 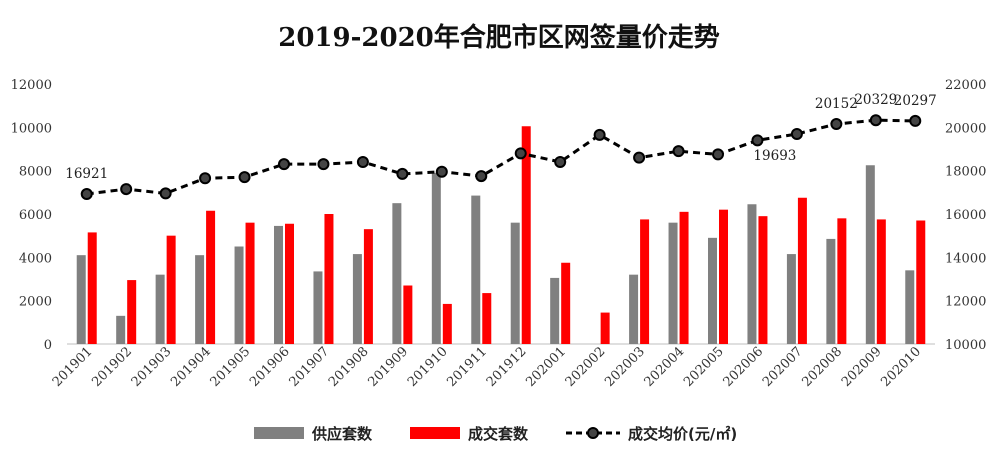 What do you see at coordinates (48, 345) in the screenshot?
I see `left-y-tick-label: 0` at bounding box center [48, 345].